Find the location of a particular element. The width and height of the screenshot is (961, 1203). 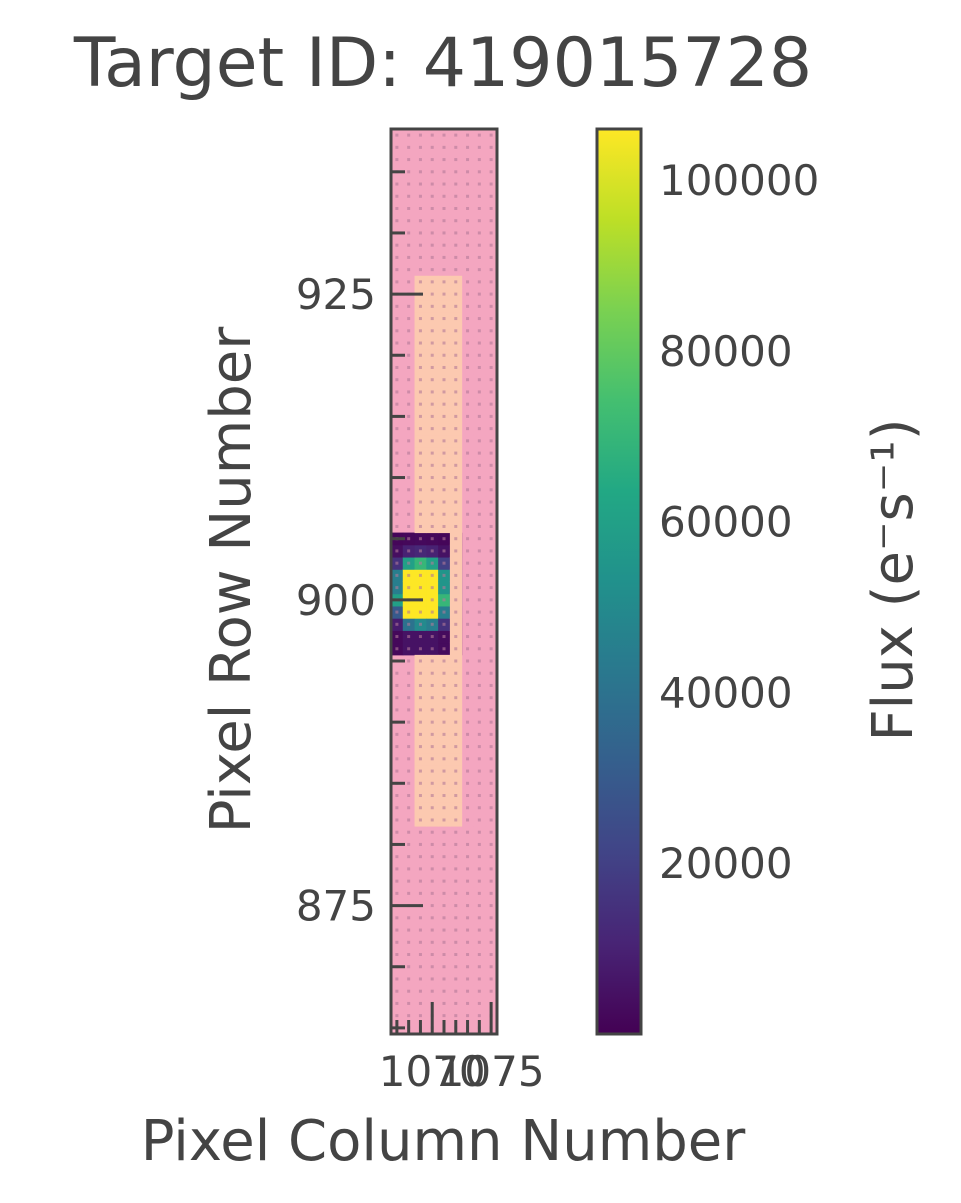

y-tick-label: 875 is located at coordinates (336, 906).